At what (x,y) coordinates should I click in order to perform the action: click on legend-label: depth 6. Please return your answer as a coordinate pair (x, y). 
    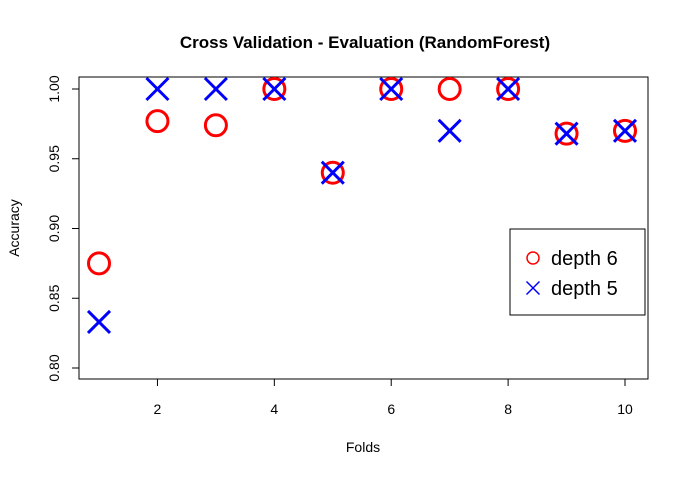
    Looking at the image, I should click on (584, 259).